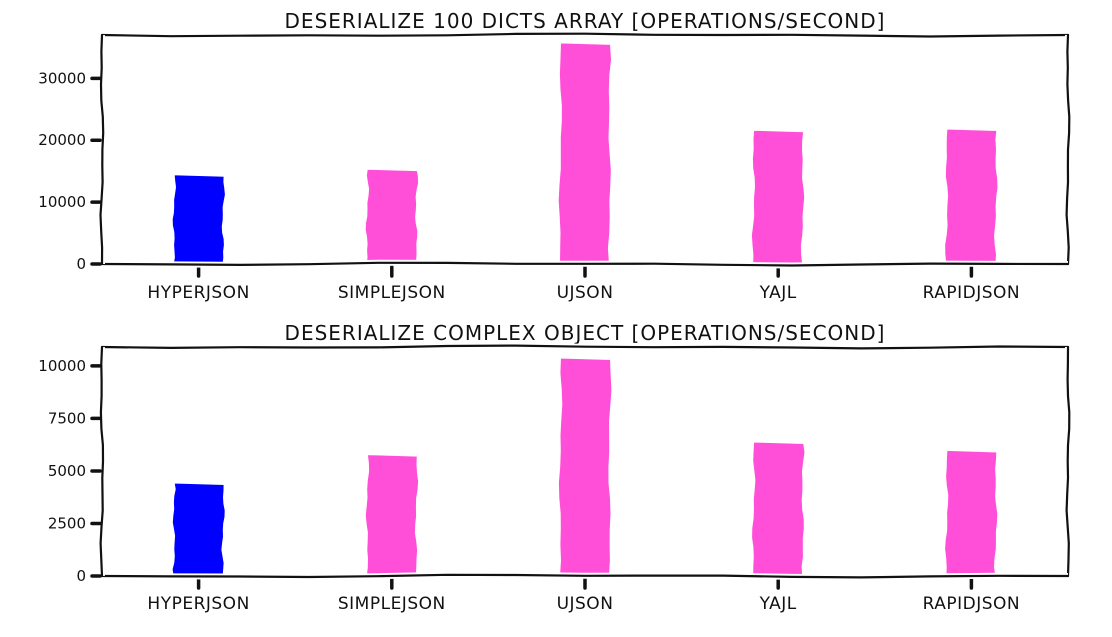  I want to click on y-tick-label: 5000, so click(67, 471).